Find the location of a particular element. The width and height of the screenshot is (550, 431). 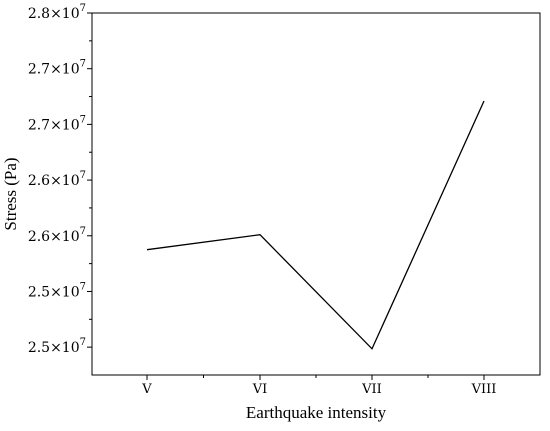

y-axis-title: Stress (Pa) is located at coordinates (10, 193).